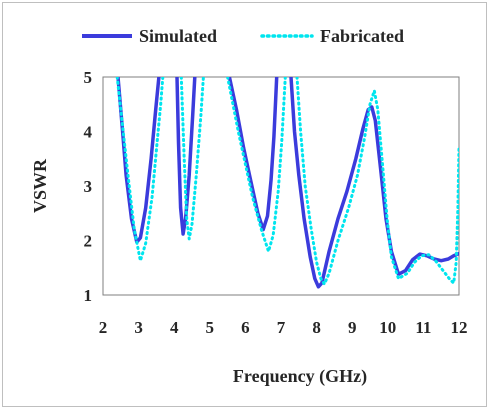 The image size is (491, 411). Describe the element at coordinates (88, 77) in the screenshot. I see `y-tick-label: 5` at that location.